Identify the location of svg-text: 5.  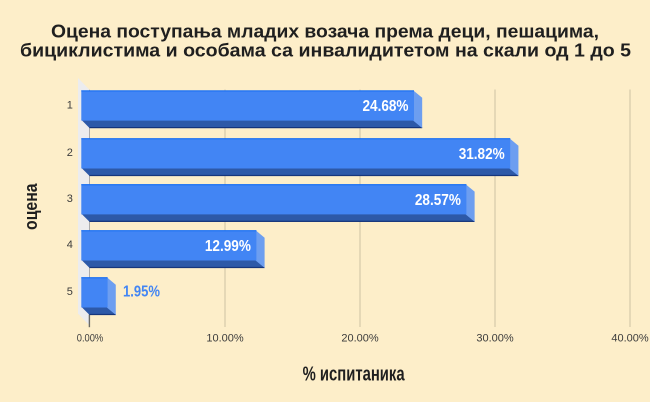
(70, 292).